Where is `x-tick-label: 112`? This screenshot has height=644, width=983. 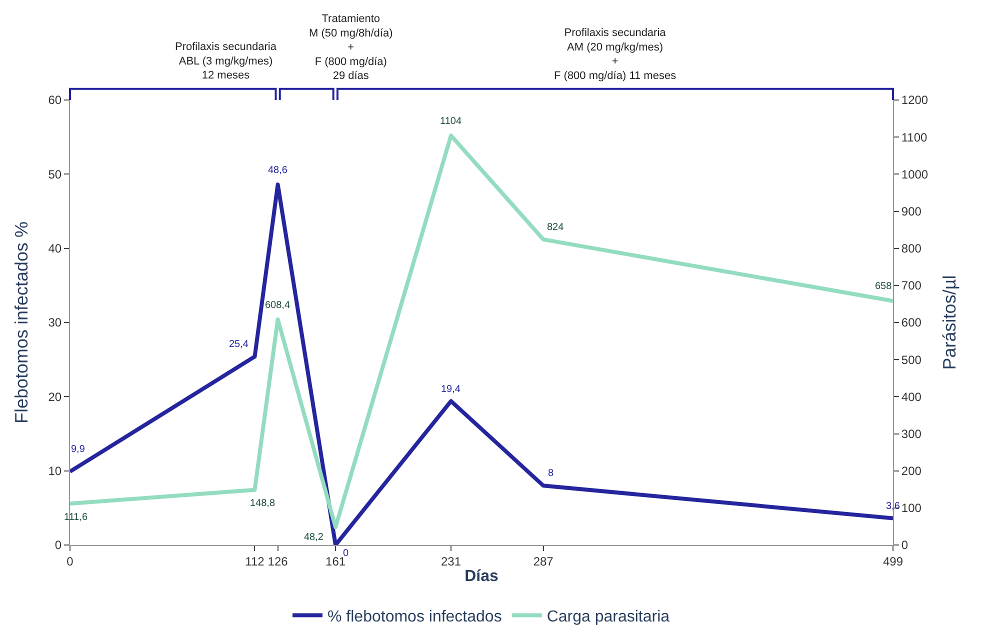 x-tick-label: 112 is located at coordinates (255, 561).